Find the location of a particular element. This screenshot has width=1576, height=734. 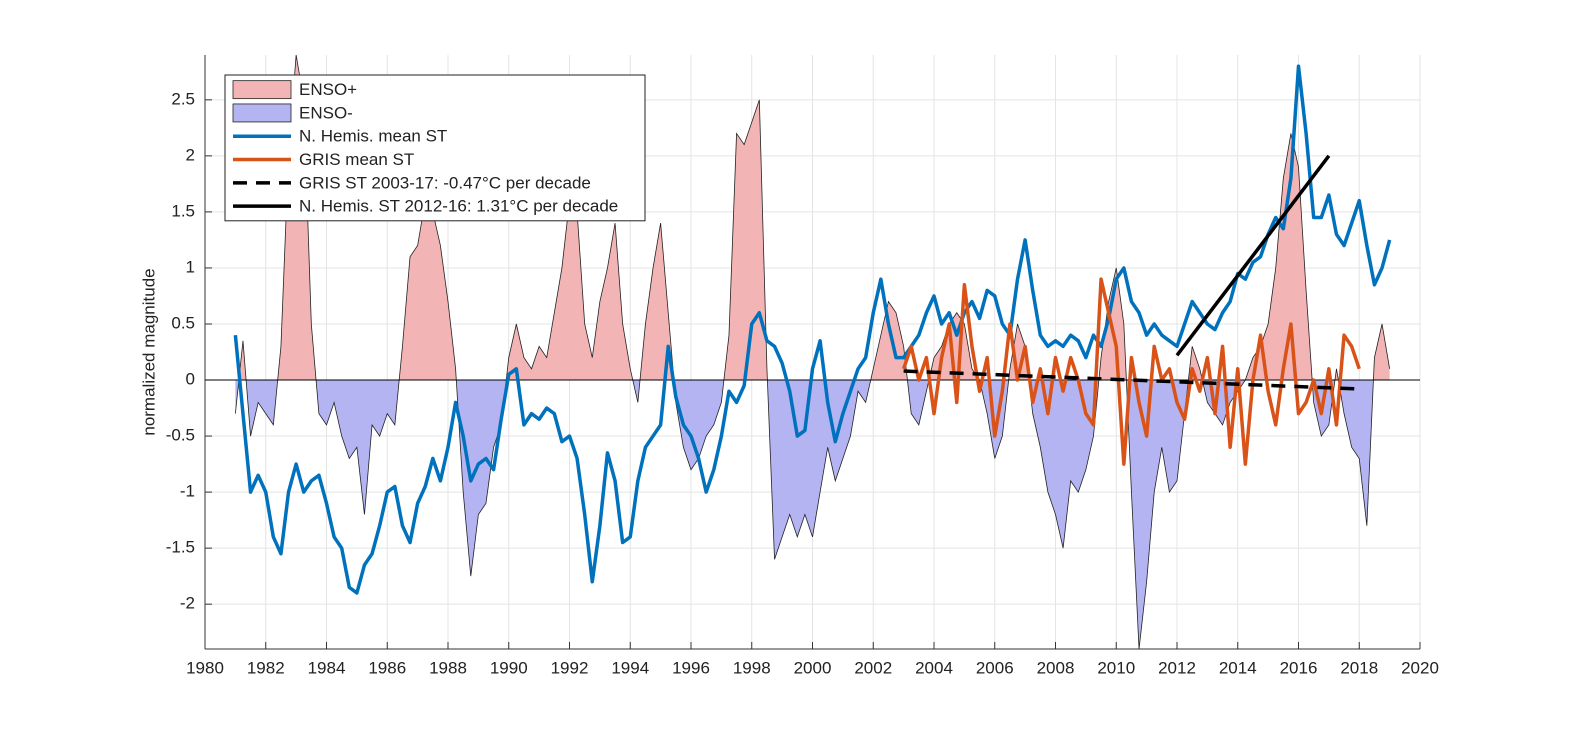

x-tick-label: 1990 is located at coordinates (509, 667).